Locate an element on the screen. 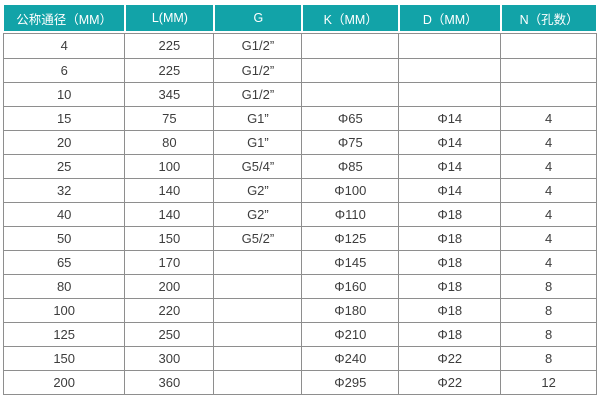 The image size is (600, 400). table-cell: 80 is located at coordinates (64, 286).